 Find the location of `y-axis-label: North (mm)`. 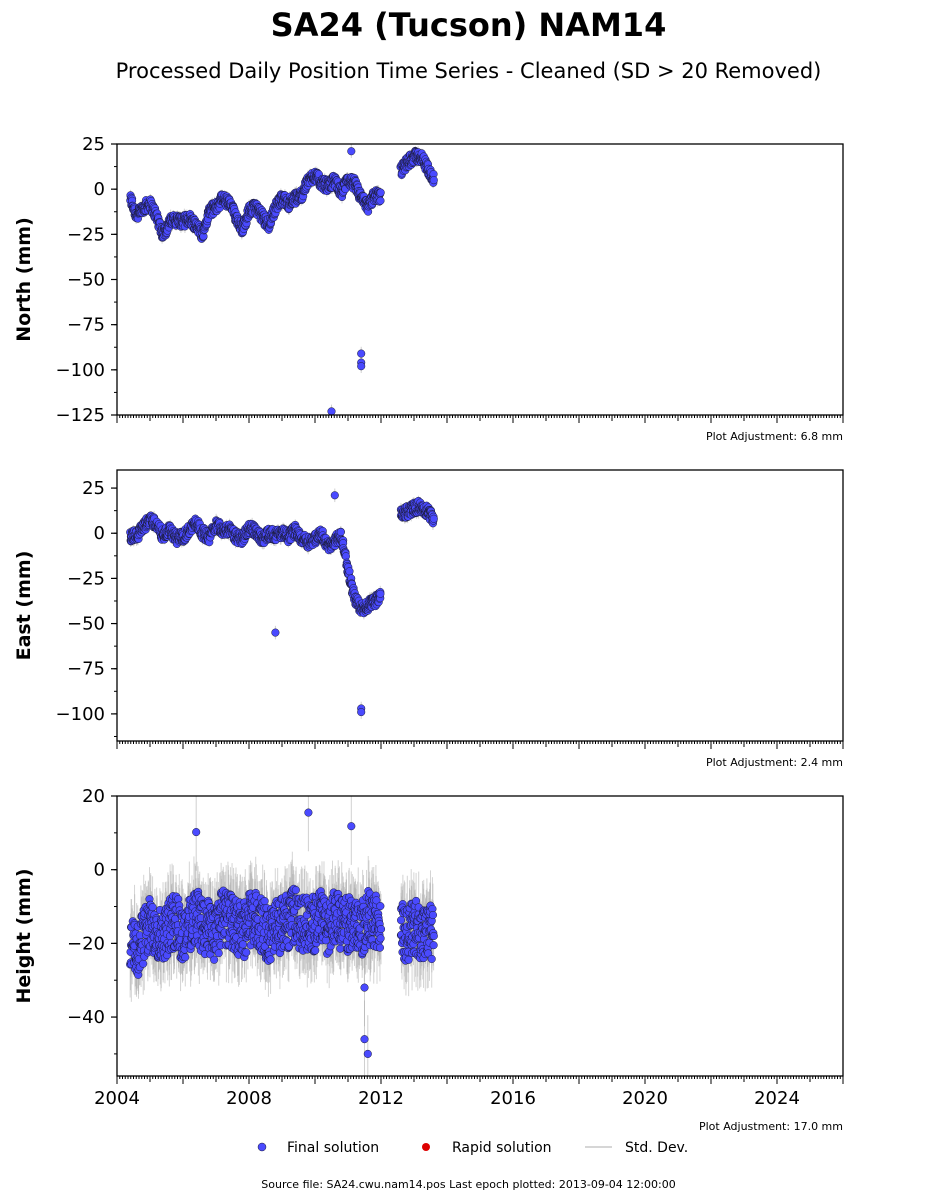

y-axis-label: North (mm) is located at coordinates (24, 279).